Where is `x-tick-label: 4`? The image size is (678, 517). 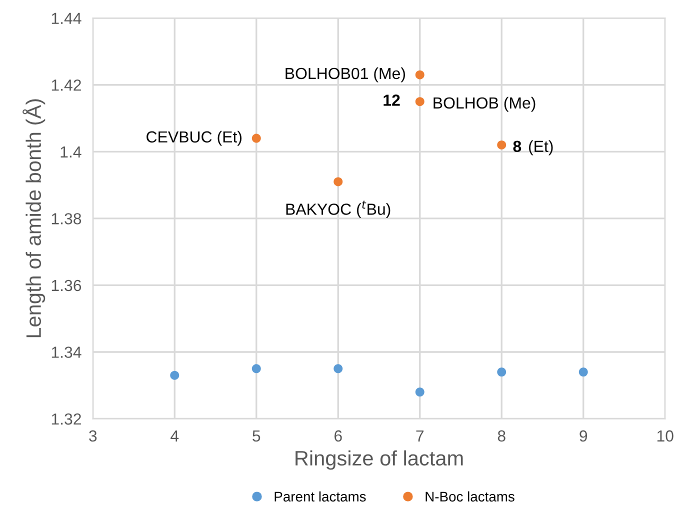 x-tick-label: 4 is located at coordinates (174, 436).